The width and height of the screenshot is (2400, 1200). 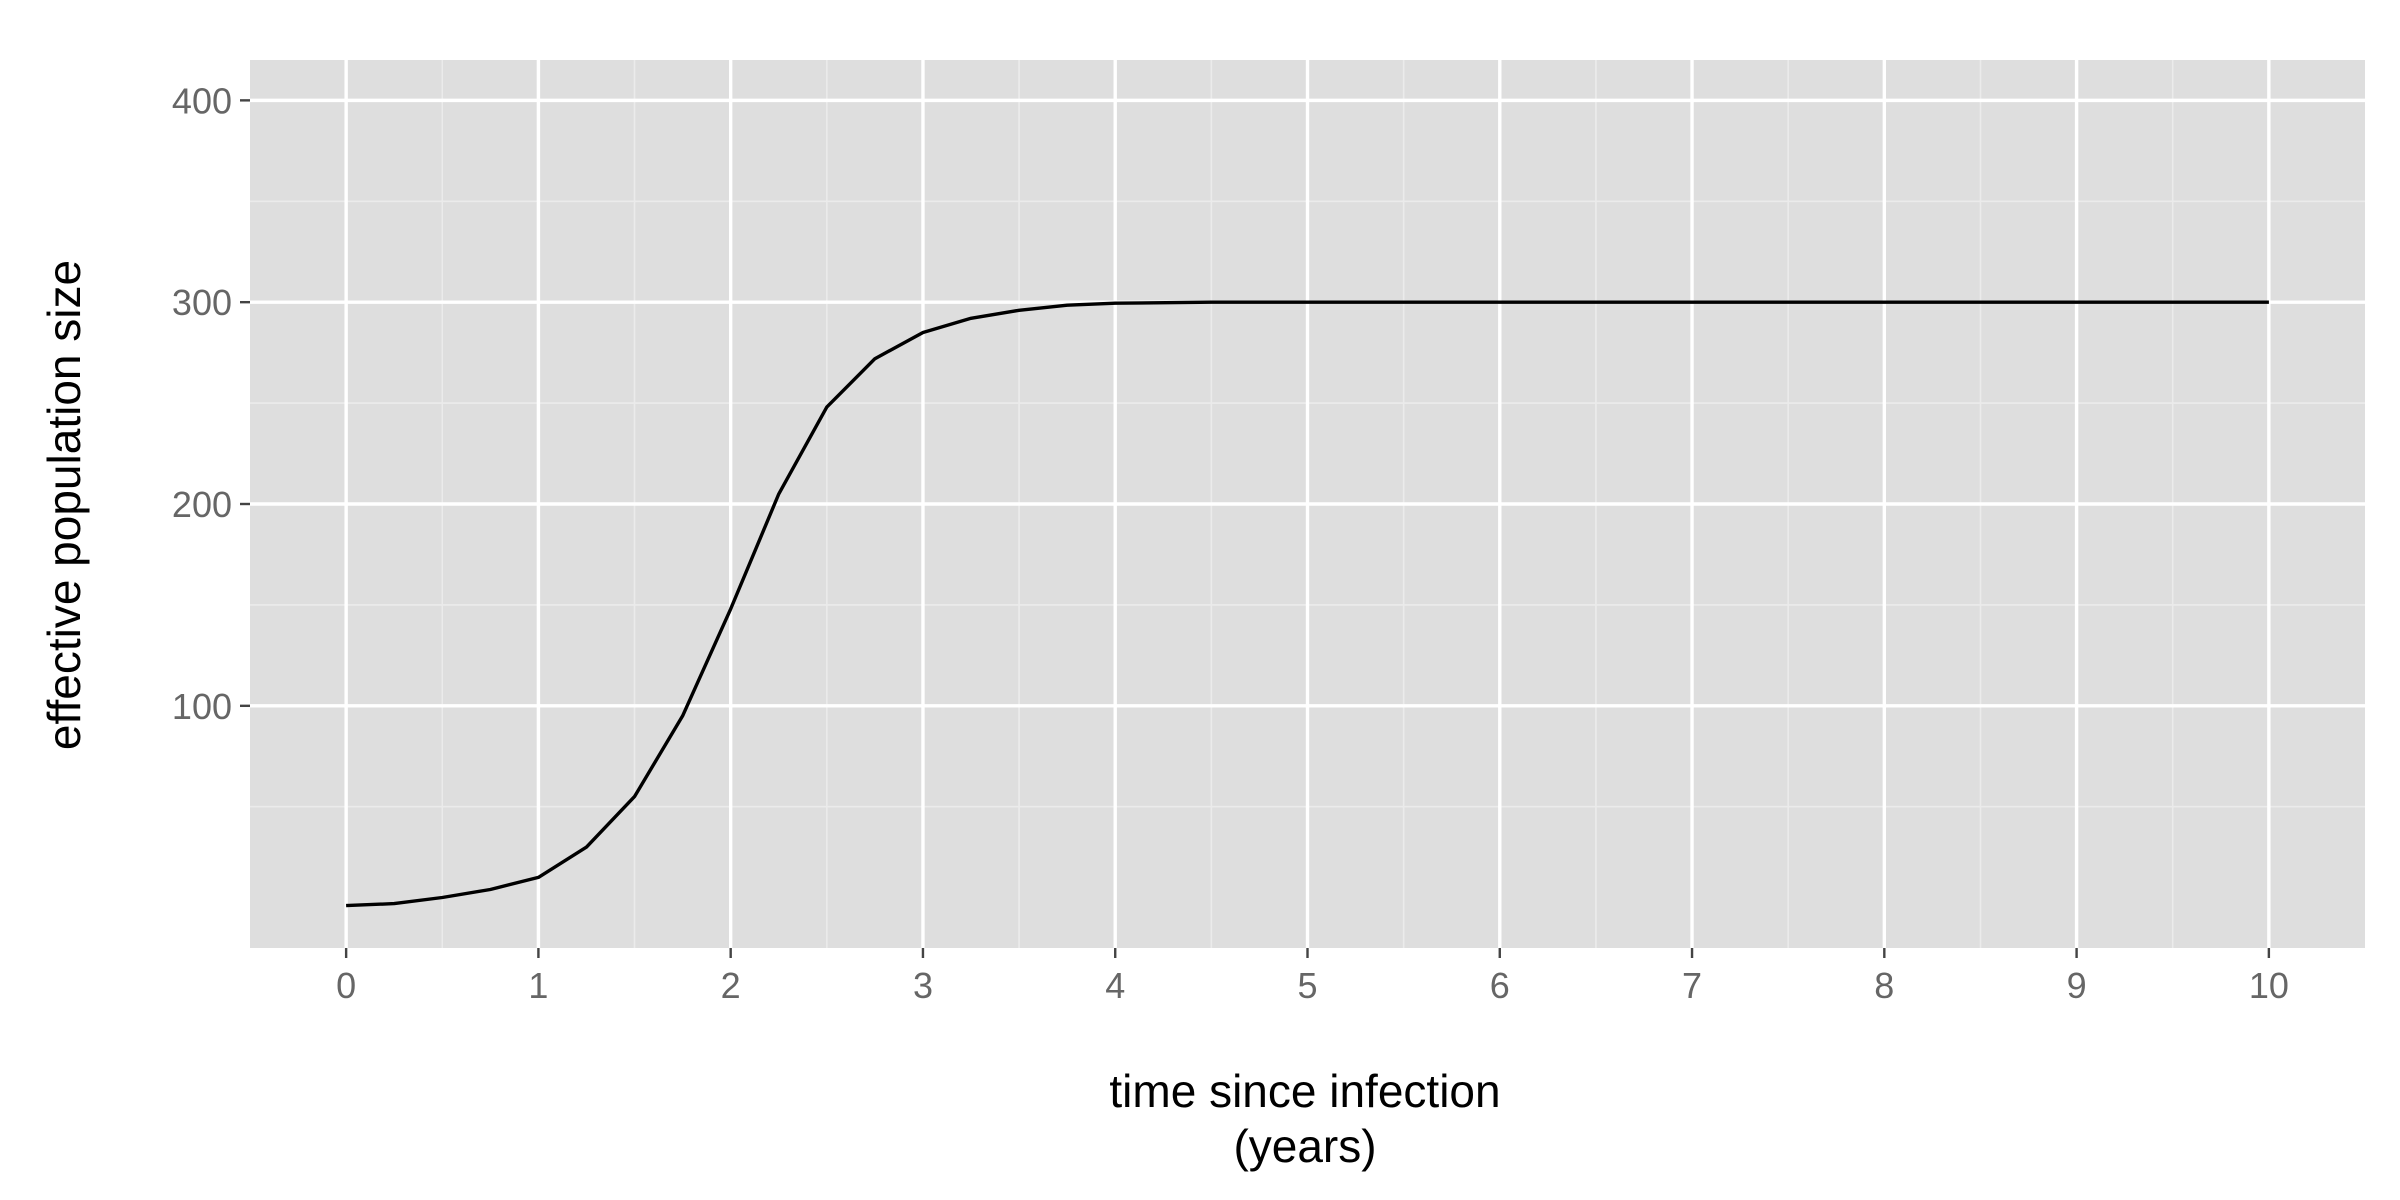 What do you see at coordinates (1115, 985) in the screenshot?
I see `x-tick-label: 4` at bounding box center [1115, 985].